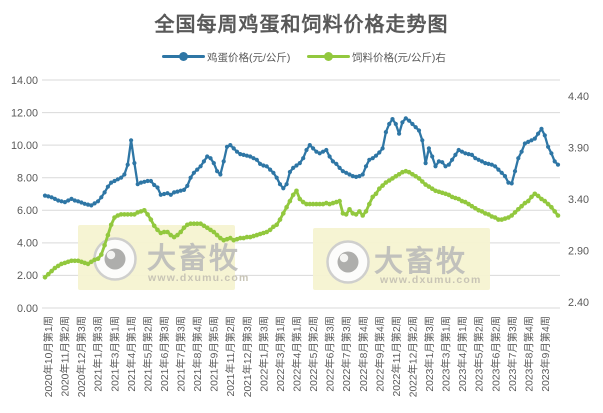  I want to click on x-axis-tick-label: 2022年5月第2周, so click(313, 354).